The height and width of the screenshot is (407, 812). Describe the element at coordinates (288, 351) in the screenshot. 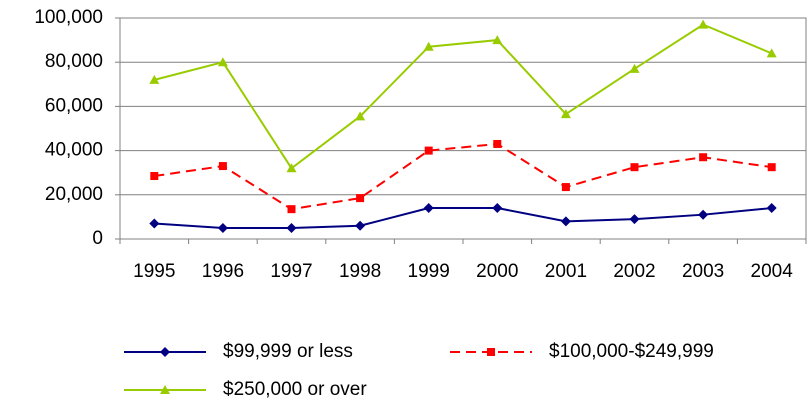

I see `legend-label: $99,999 or less` at that location.